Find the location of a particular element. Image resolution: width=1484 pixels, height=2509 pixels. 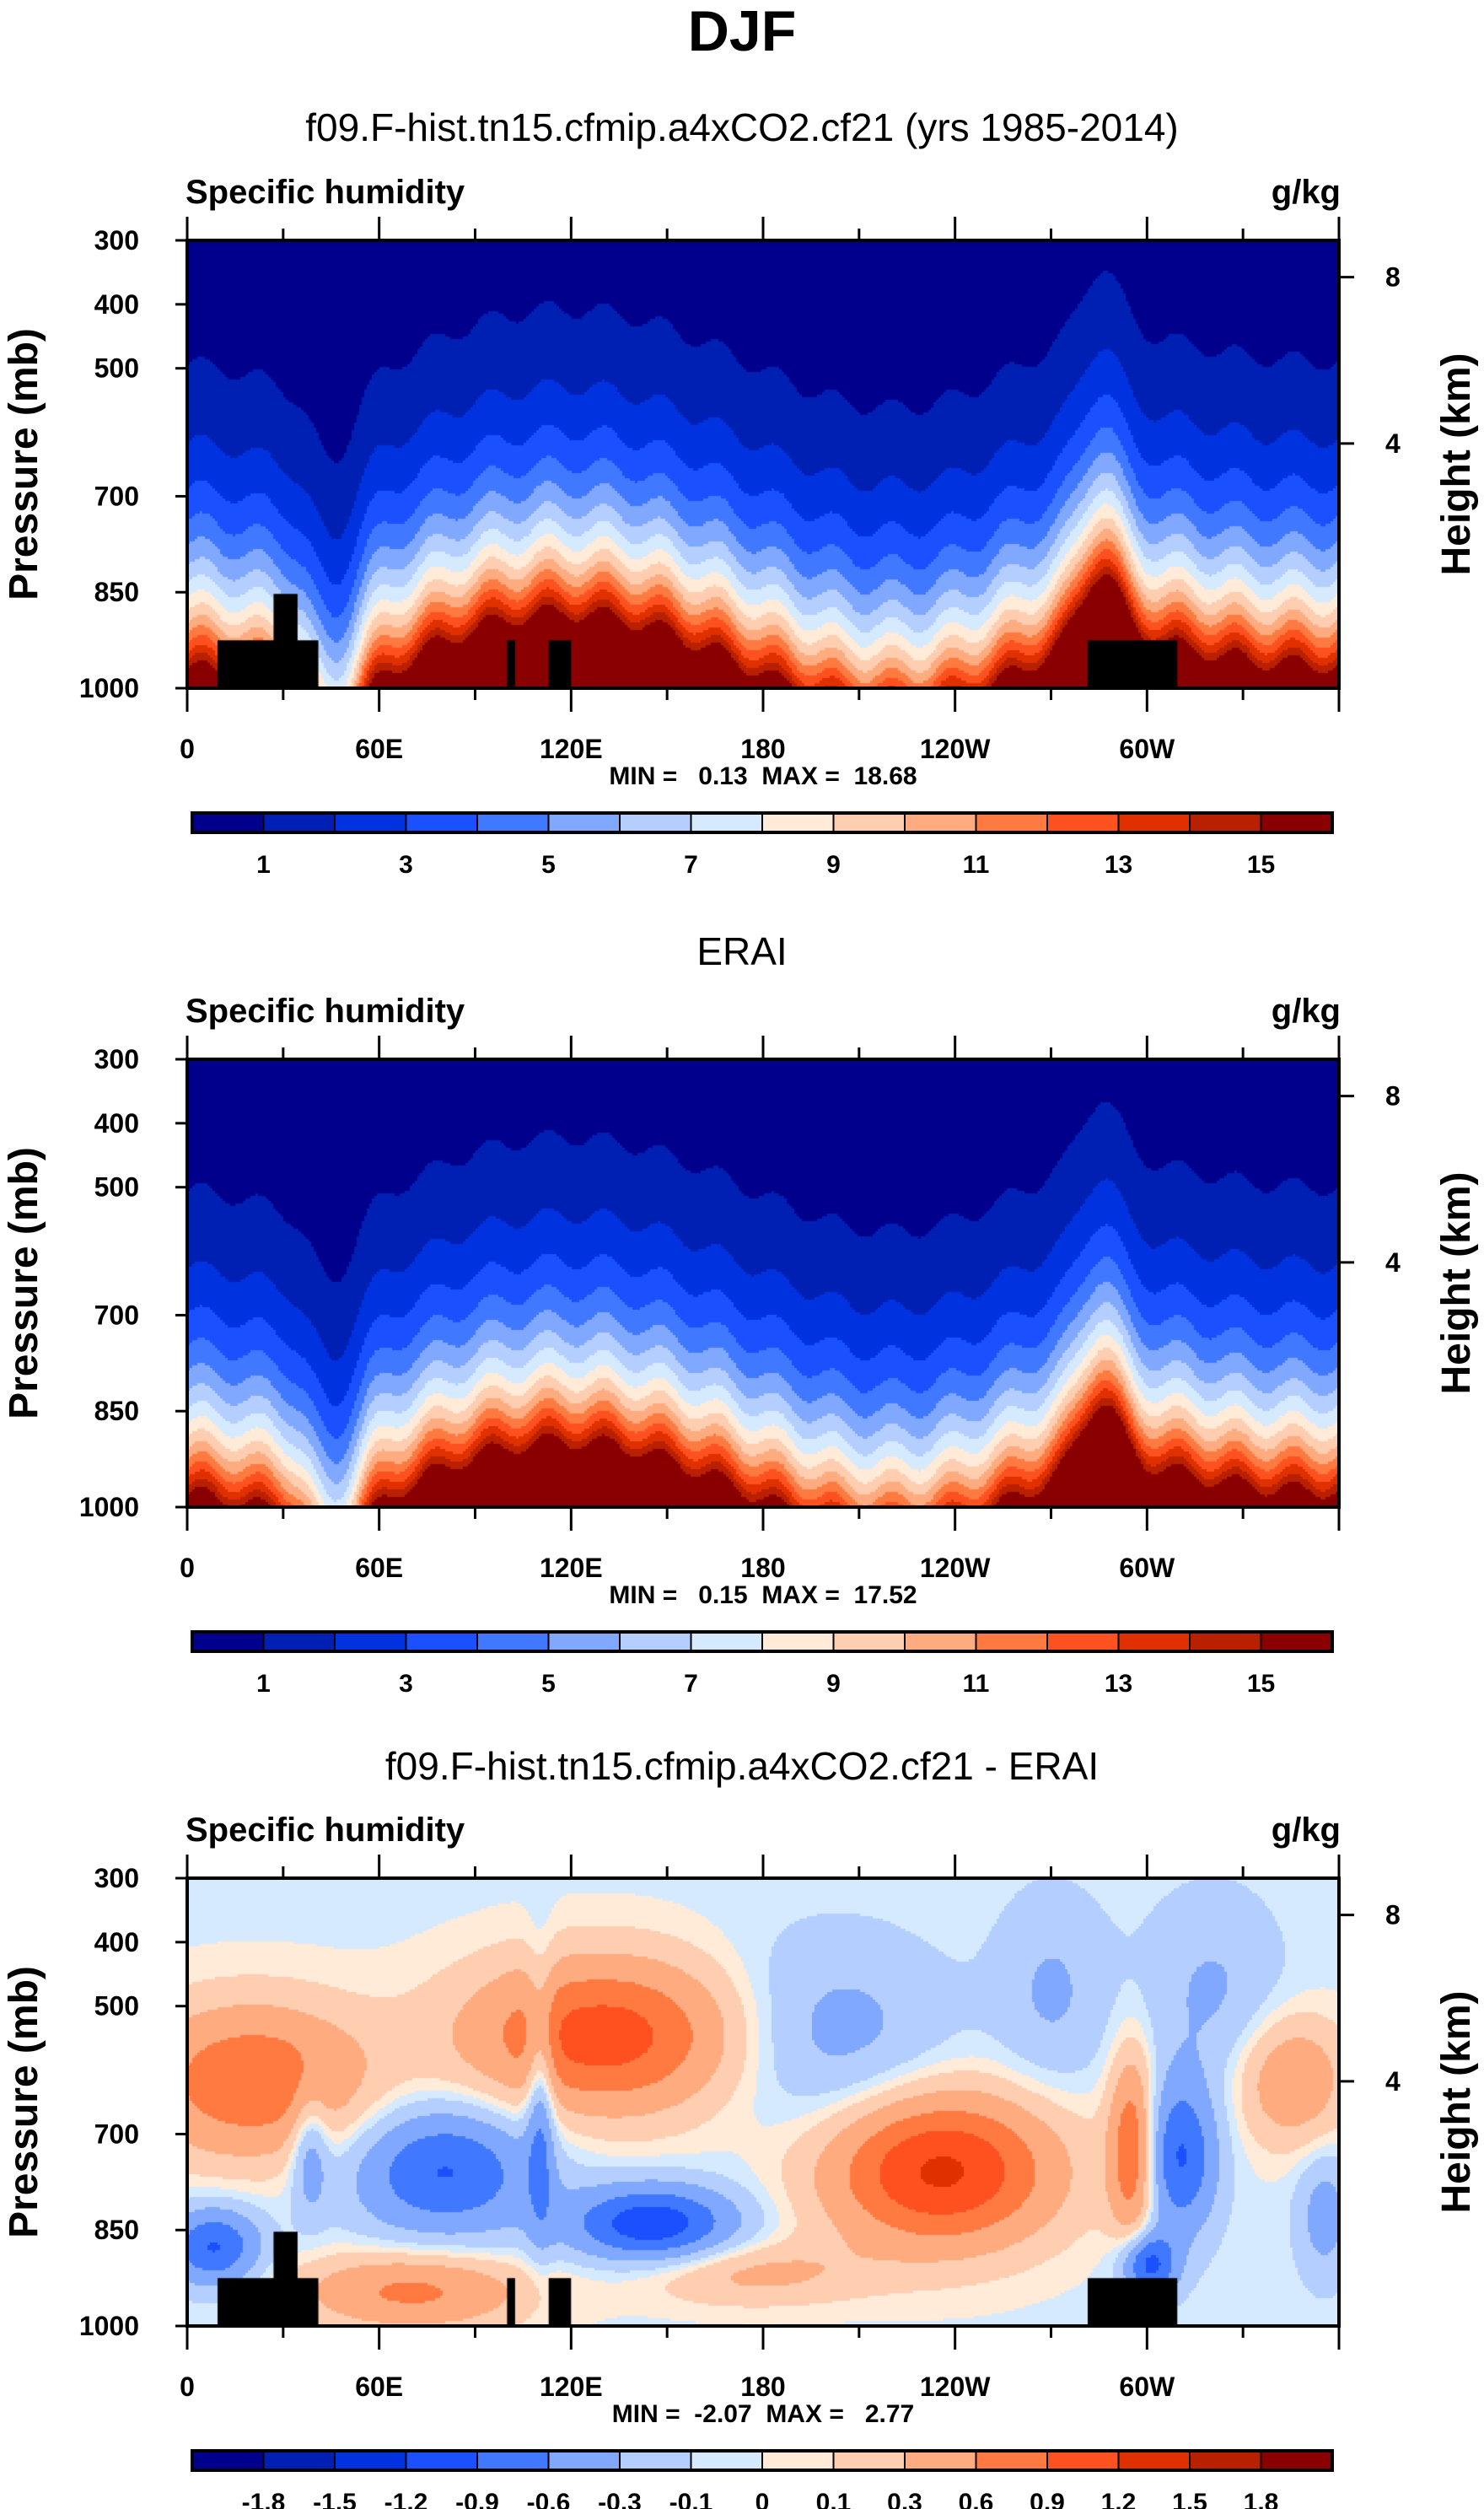

panel-difference-contour-fill is located at coordinates (763, 2102).